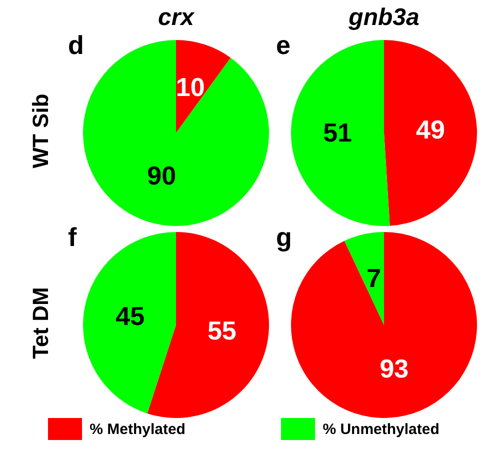 Image resolution: width=487 pixels, height=450 pixels. I want to click on text: Tet DM, so click(41, 323).